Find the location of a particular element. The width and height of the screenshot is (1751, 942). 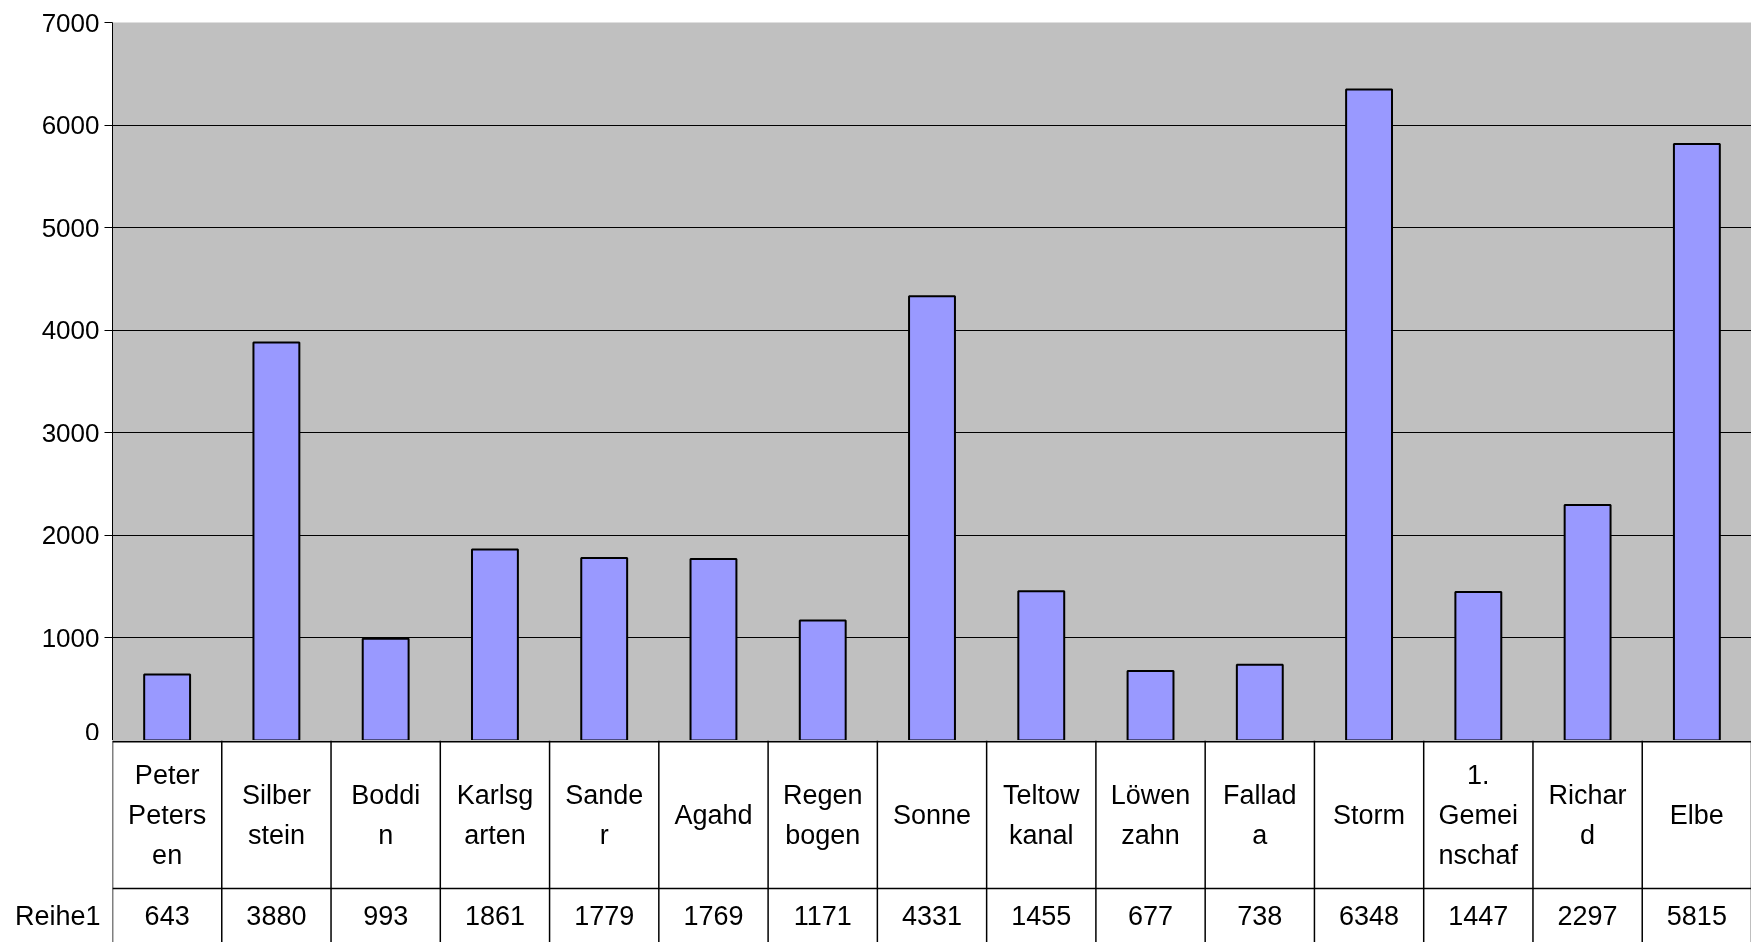

text: Reihe1 is located at coordinates (57, 915).